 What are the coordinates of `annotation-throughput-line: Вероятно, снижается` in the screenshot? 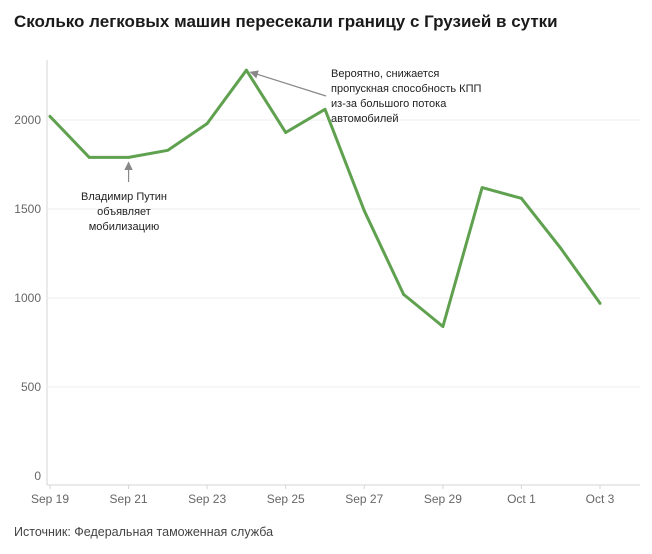 It's located at (385, 74).